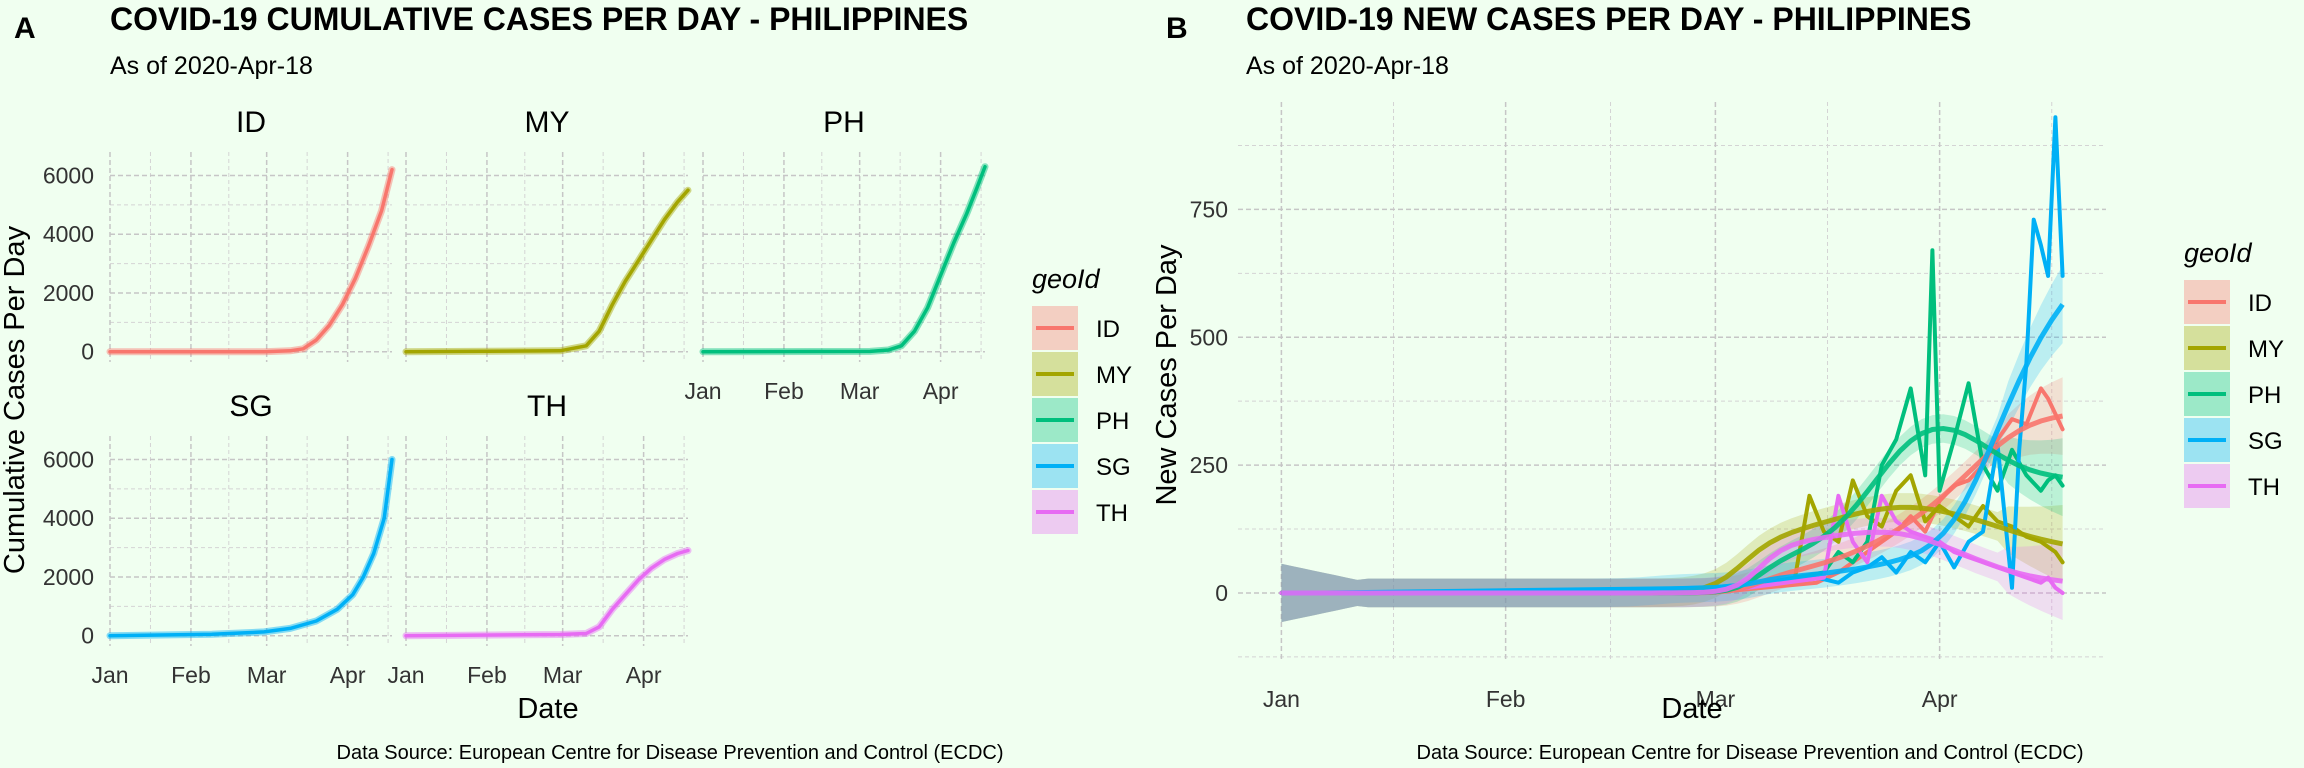 The height and width of the screenshot is (768, 2304). I want to click on panel-b-y-tick-label: 500, so click(1209, 337).